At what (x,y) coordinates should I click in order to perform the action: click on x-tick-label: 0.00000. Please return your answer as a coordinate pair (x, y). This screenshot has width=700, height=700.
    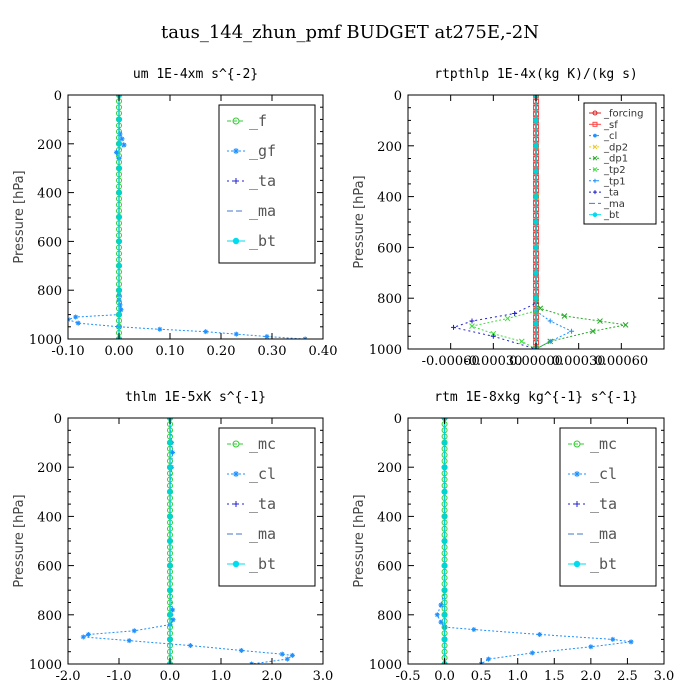
    Looking at the image, I should click on (536, 361).